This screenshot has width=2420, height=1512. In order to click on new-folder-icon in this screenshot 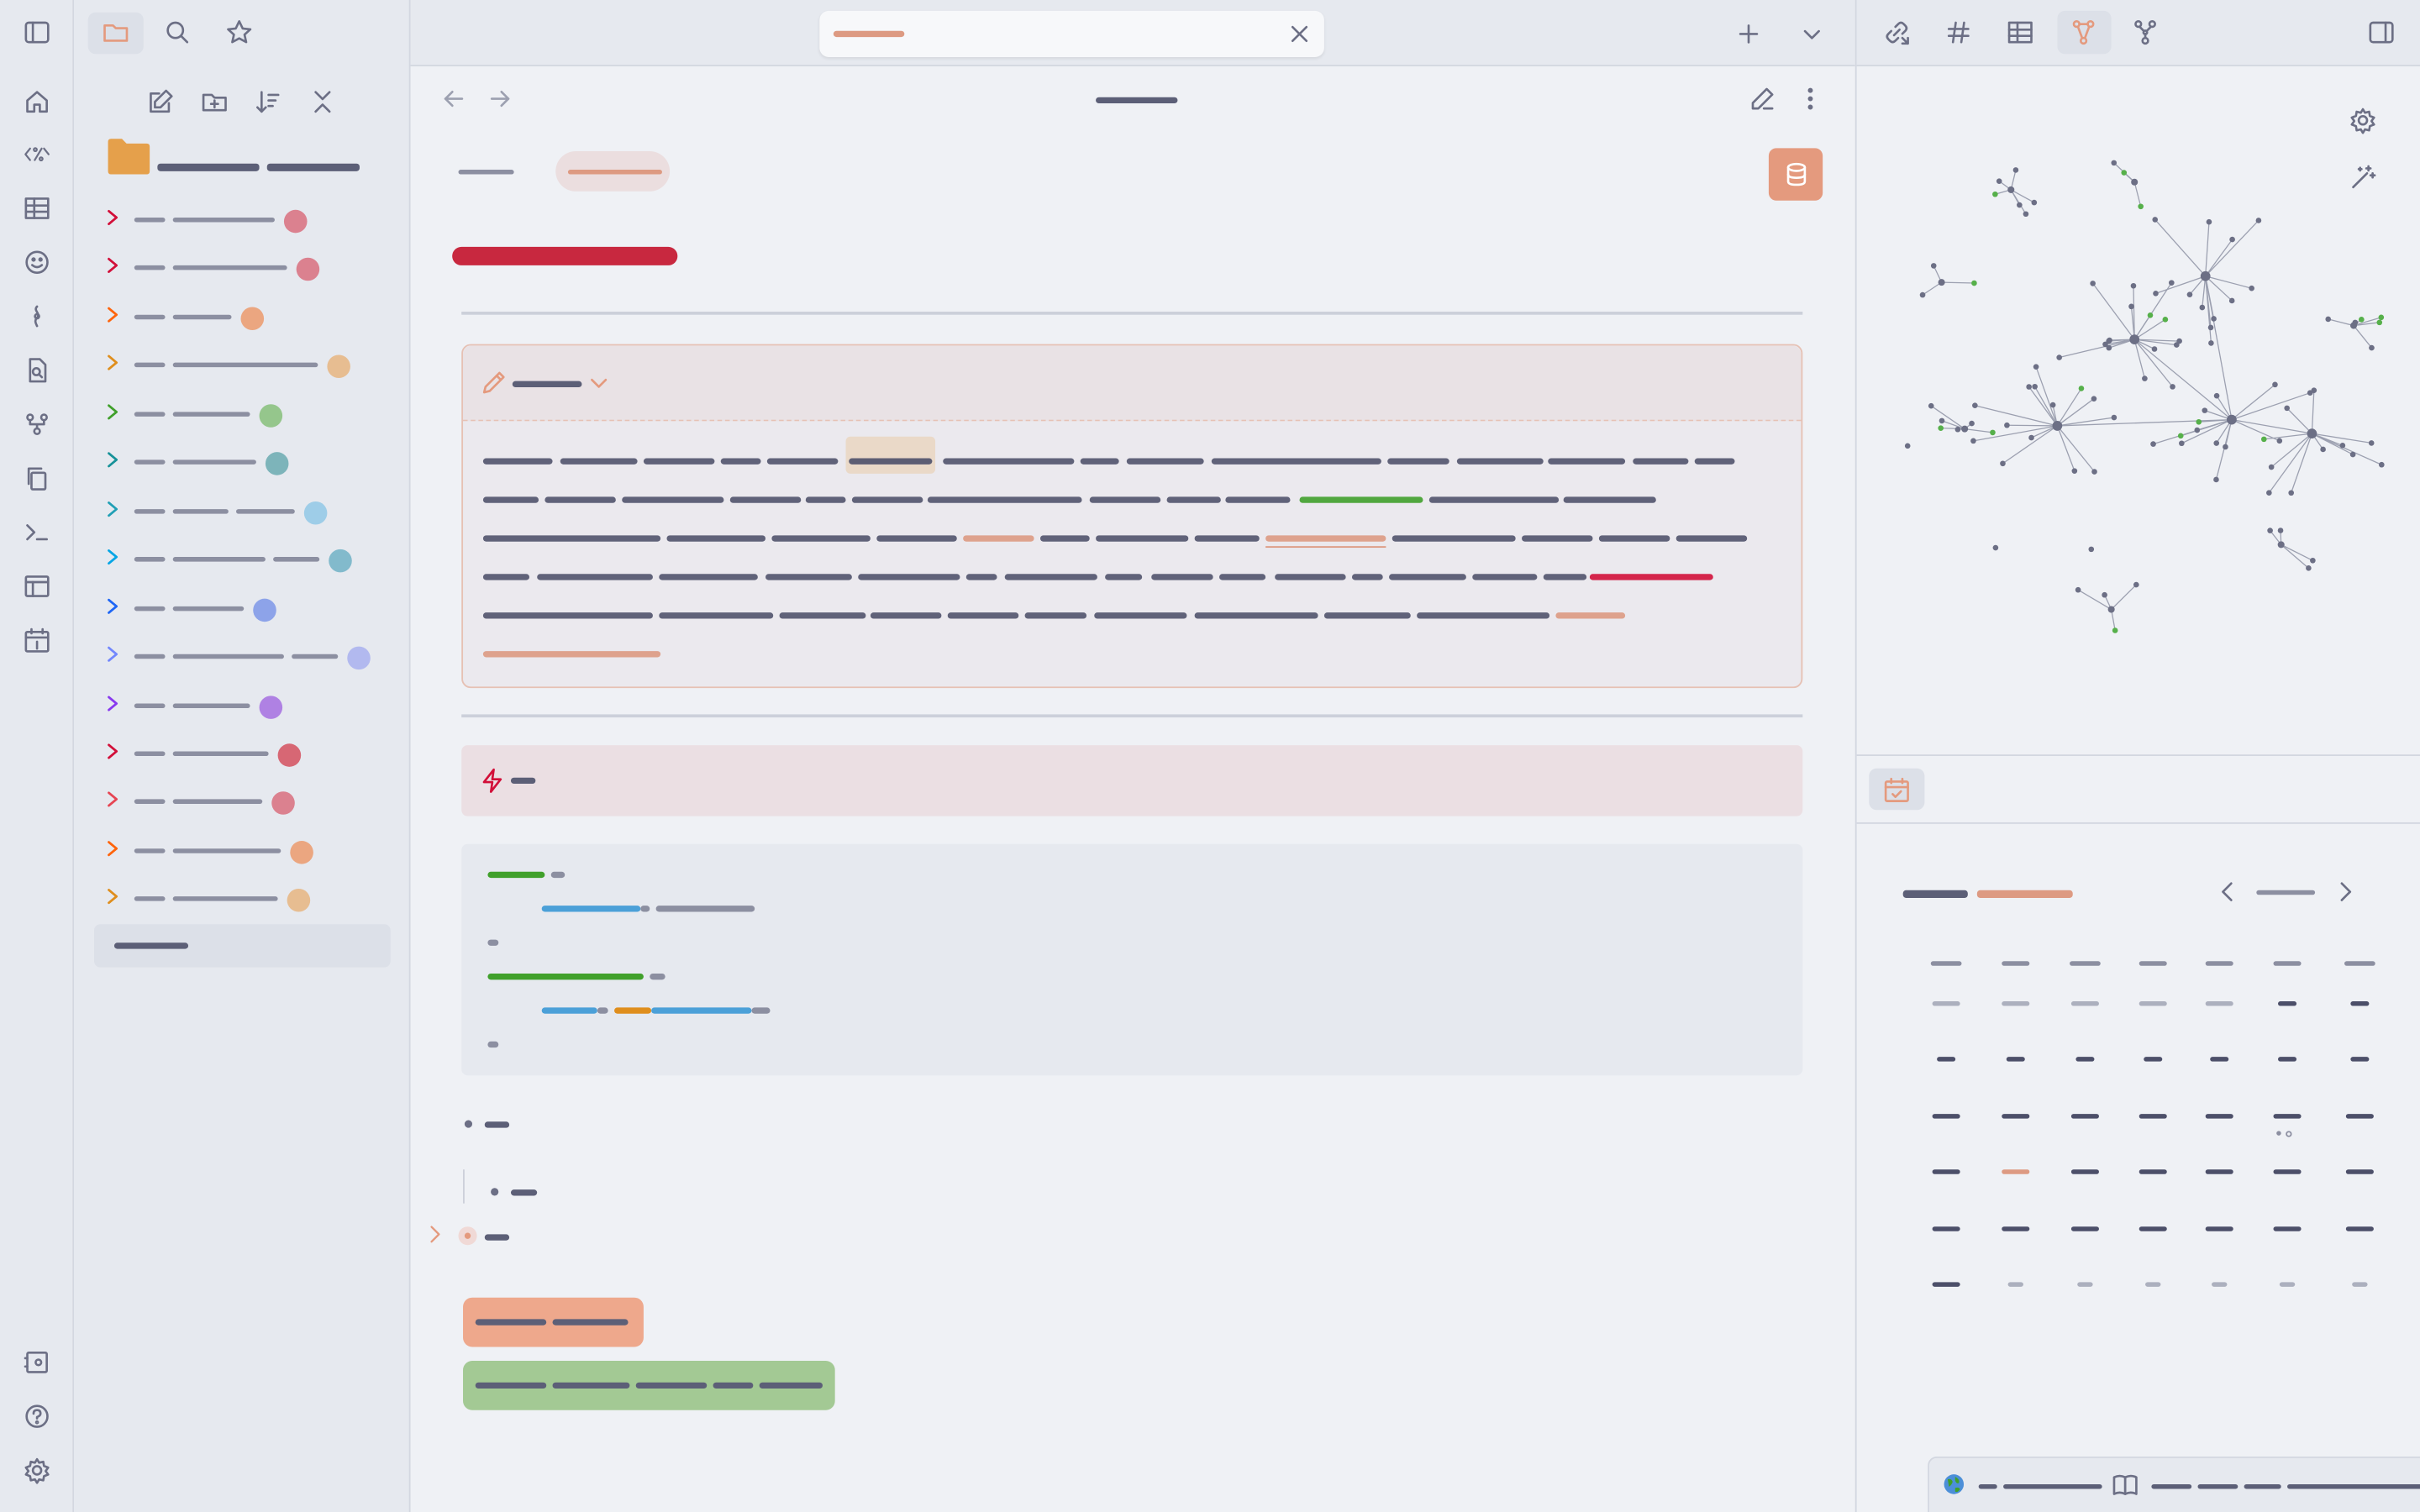, I will do `click(214, 102)`.